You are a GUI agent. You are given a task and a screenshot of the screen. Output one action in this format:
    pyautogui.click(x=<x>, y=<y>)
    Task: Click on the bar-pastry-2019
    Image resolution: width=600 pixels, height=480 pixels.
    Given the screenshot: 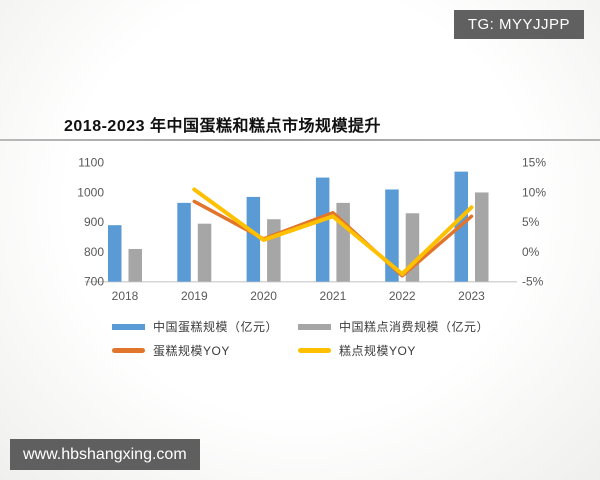 What is the action you would take?
    pyautogui.click(x=204, y=252)
    